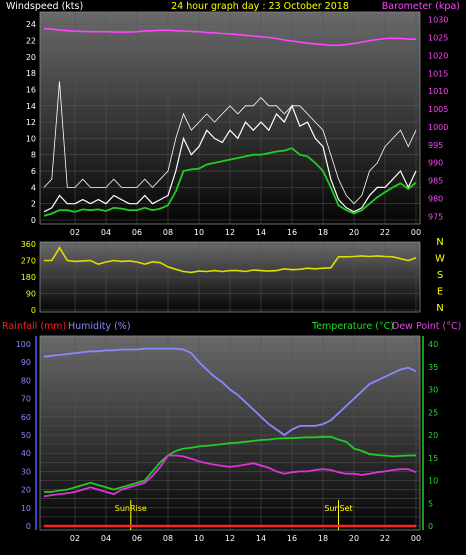 The width and height of the screenshot is (466, 555). What do you see at coordinates (245, 538) in the screenshot?
I see `temp-hour-ticks: 02 04 06 08 10 12 14 16 18 20 22 00` at bounding box center [245, 538].